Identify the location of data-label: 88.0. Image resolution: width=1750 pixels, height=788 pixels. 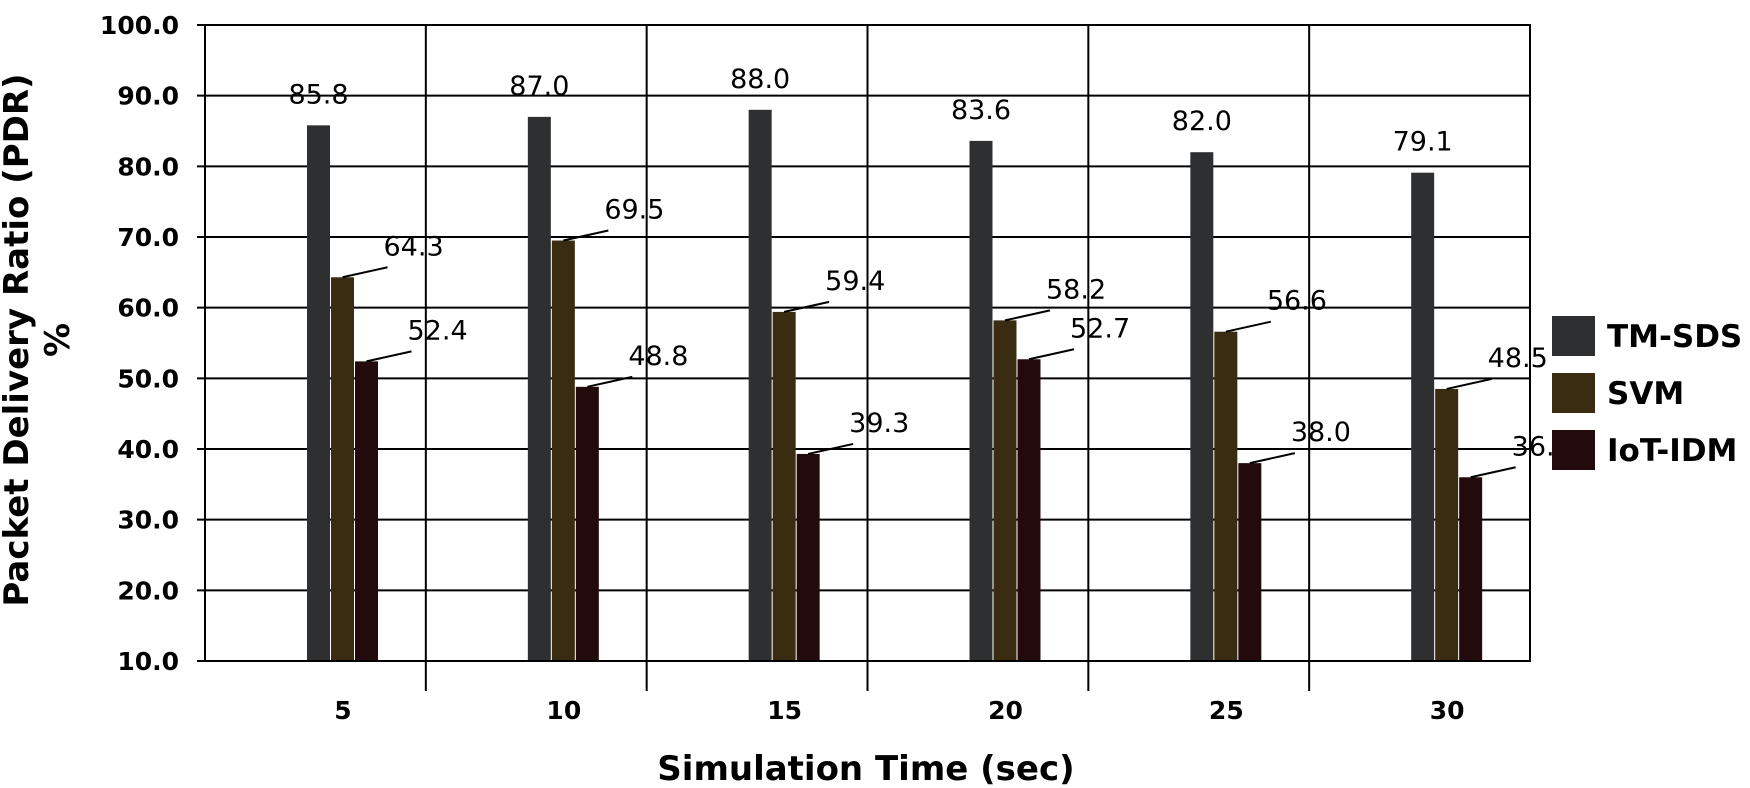
(760, 79).